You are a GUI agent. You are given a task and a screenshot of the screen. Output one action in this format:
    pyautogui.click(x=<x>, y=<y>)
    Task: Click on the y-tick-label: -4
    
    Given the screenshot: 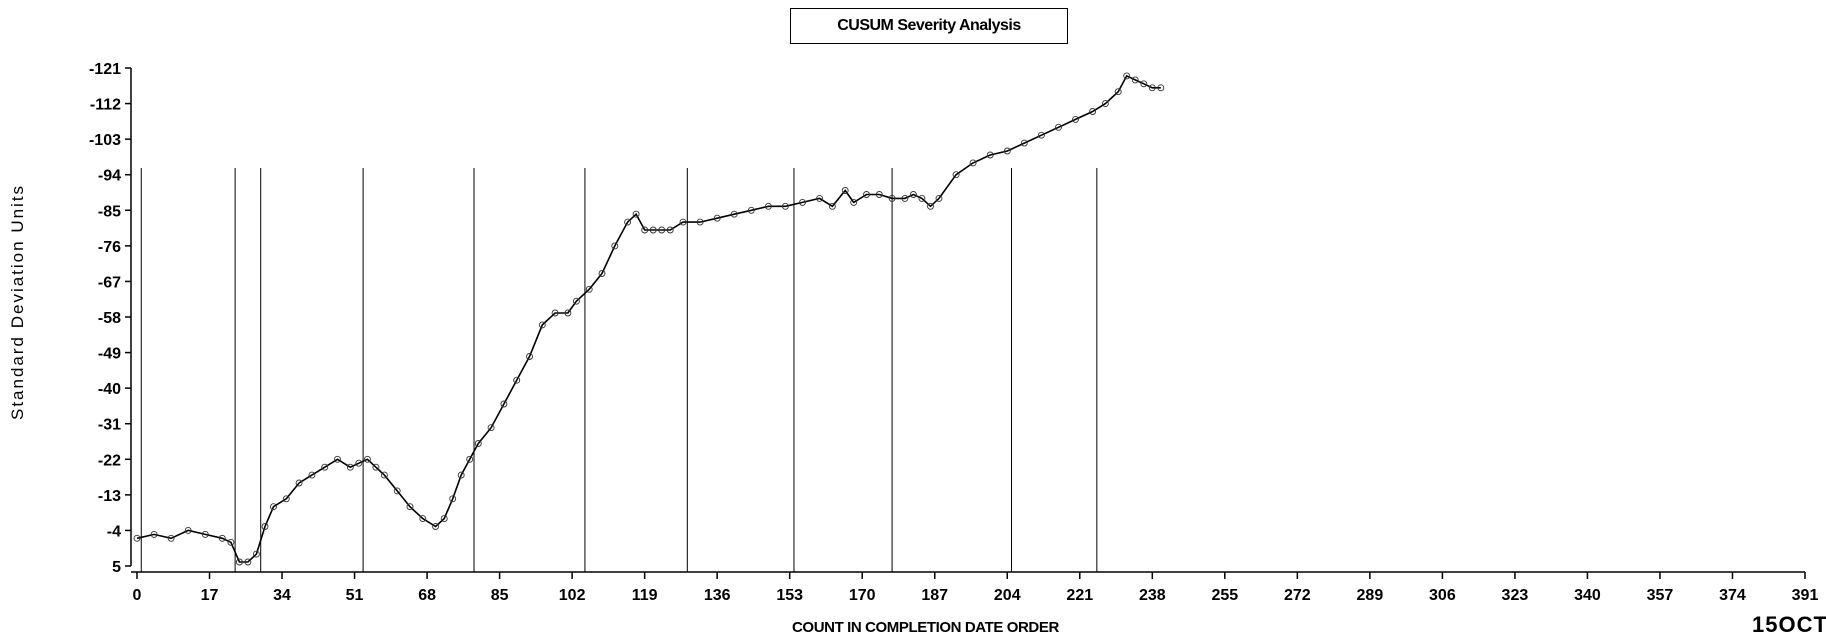 What is the action you would take?
    pyautogui.click(x=114, y=531)
    